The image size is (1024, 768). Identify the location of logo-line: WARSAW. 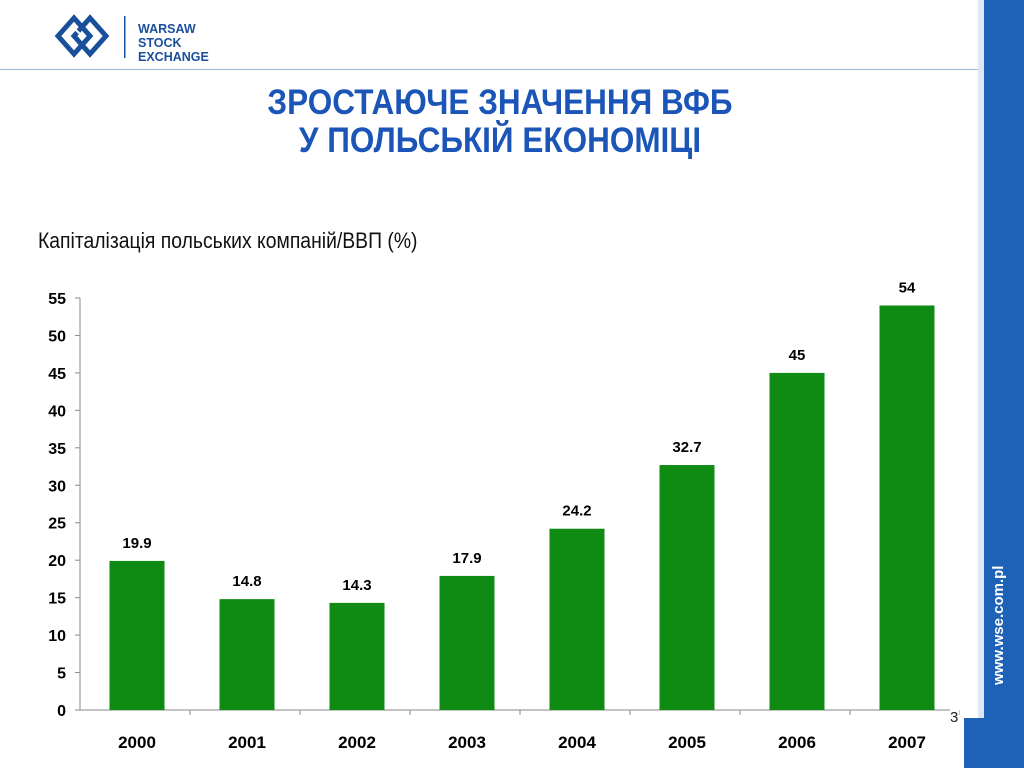
(167, 29).